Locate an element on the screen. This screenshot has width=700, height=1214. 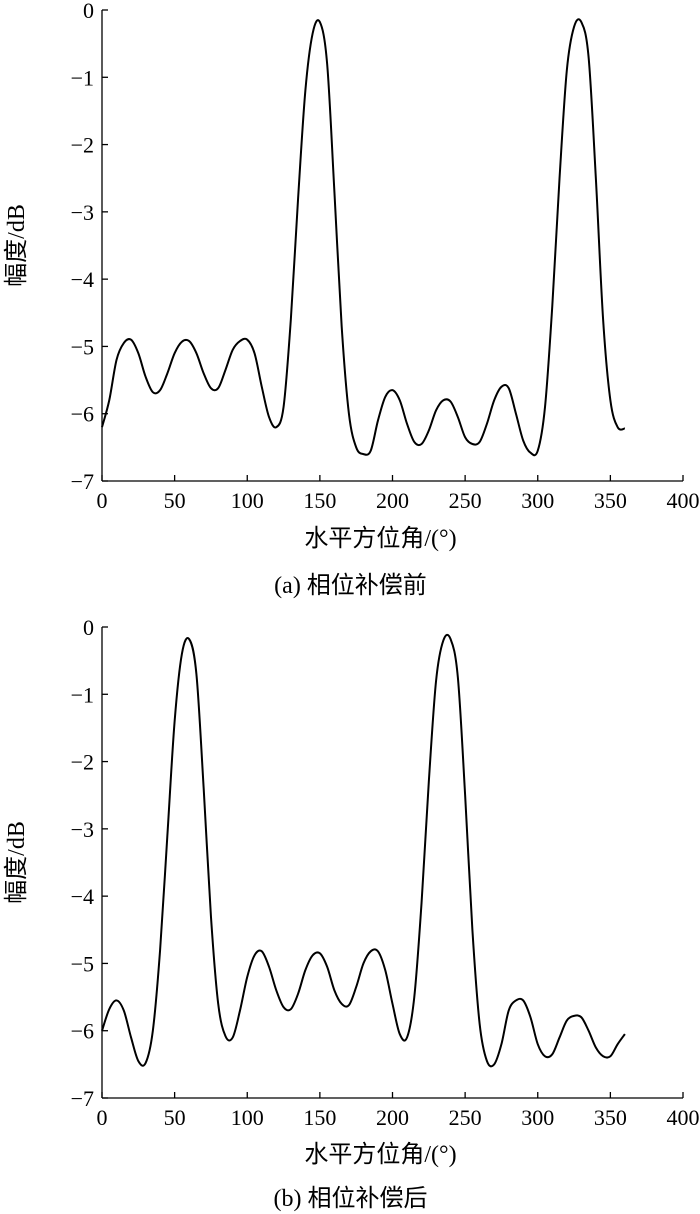
chart-caption: (a) 相位补偿前 is located at coordinates (350, 585).